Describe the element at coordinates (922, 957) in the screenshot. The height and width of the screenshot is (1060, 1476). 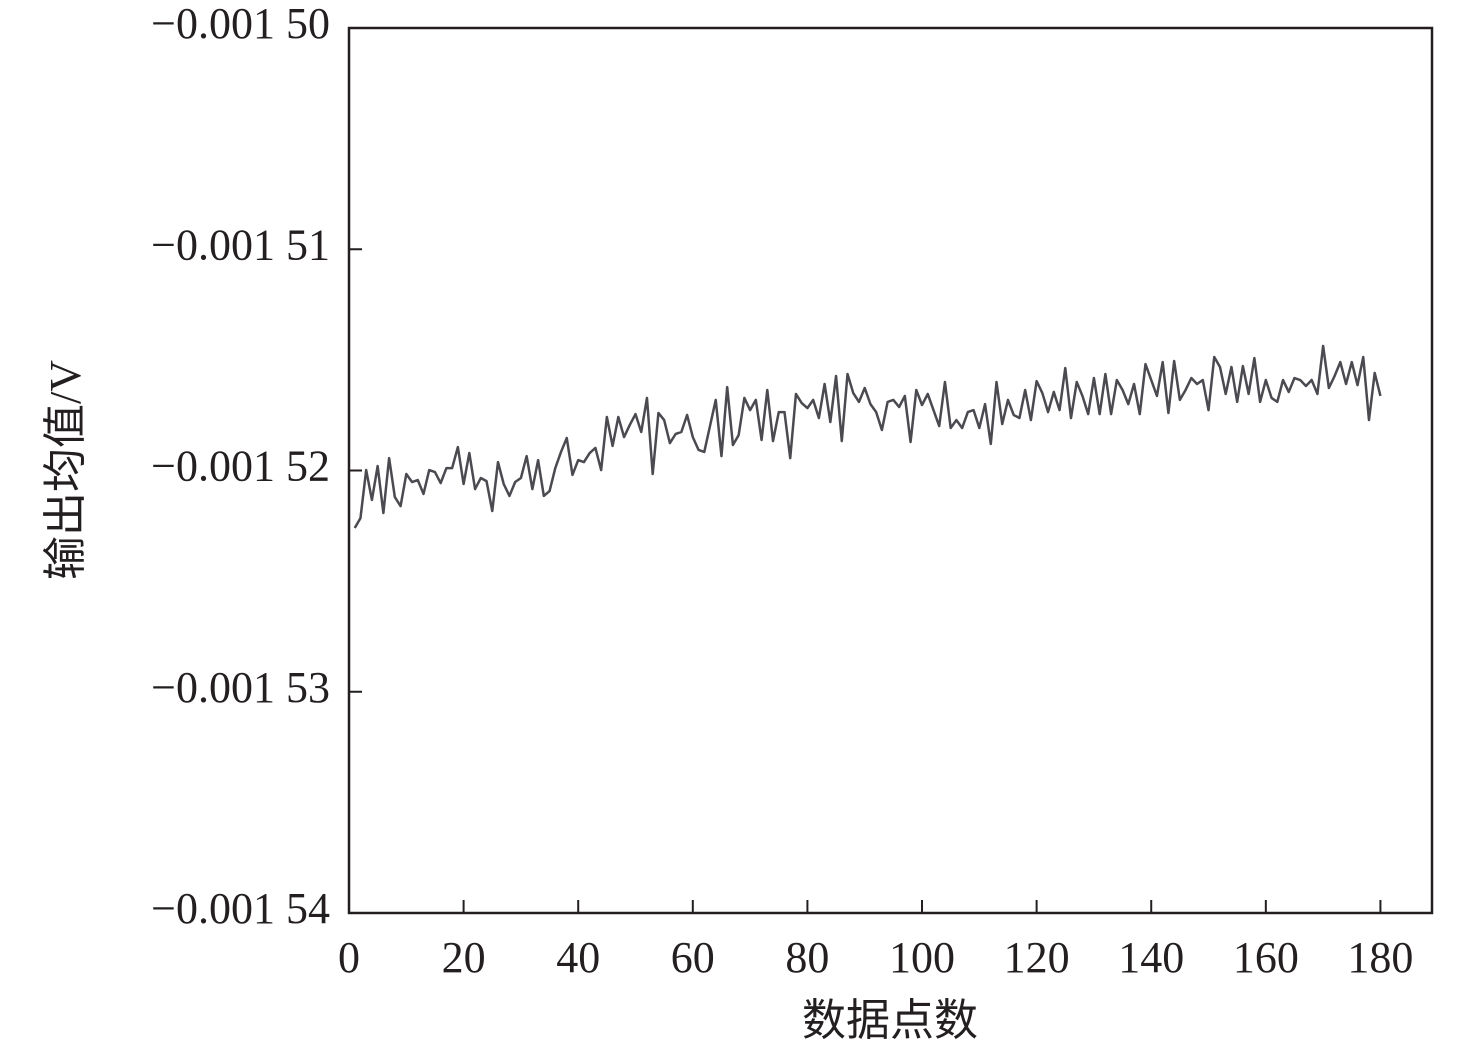
I see `x-tick-label: 100` at that location.